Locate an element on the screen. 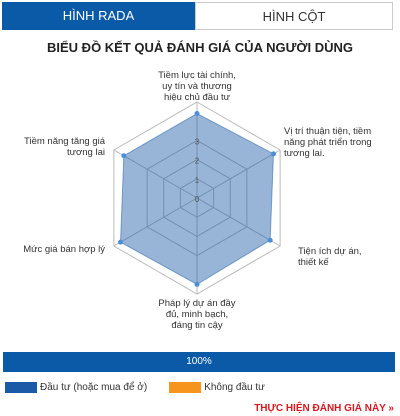  legend-label: Không đầu tư is located at coordinates (234, 387).